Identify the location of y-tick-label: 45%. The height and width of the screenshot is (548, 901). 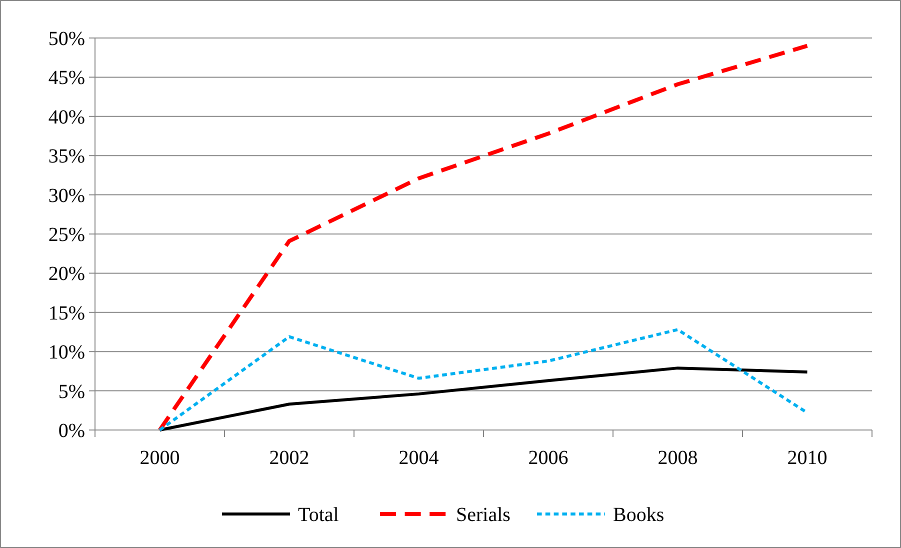
(66, 78).